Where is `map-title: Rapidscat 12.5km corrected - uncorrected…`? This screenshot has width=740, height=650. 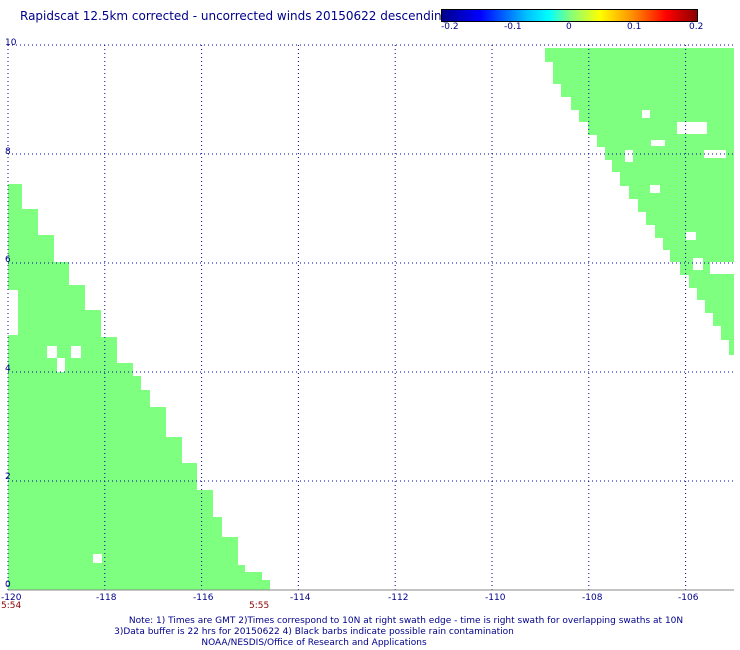 map-title: Rapidscat 12.5km corrected - uncorrected… is located at coordinates (235, 16).